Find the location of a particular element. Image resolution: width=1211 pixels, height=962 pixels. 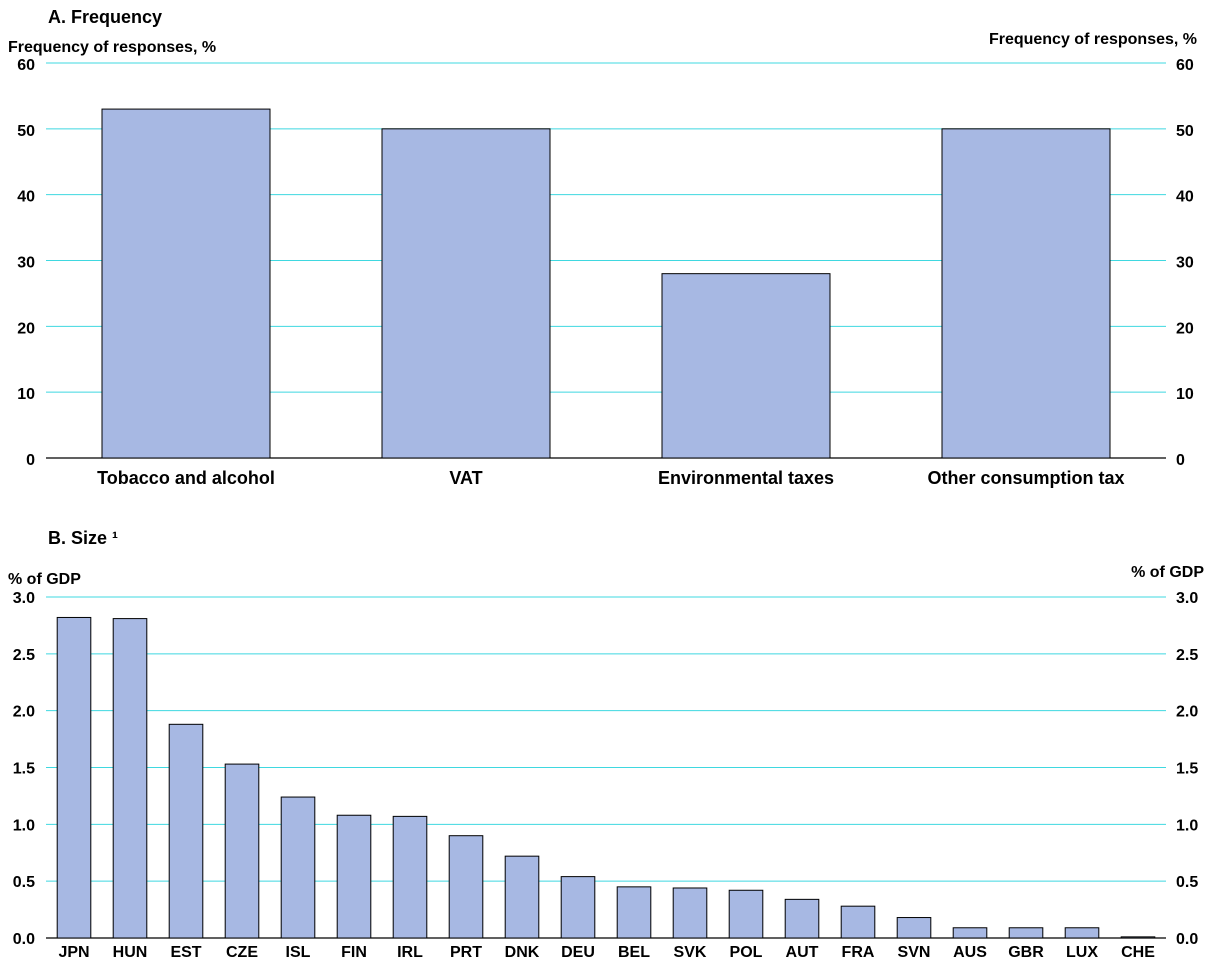

panel-b-category-label: BEL is located at coordinates (634, 952).